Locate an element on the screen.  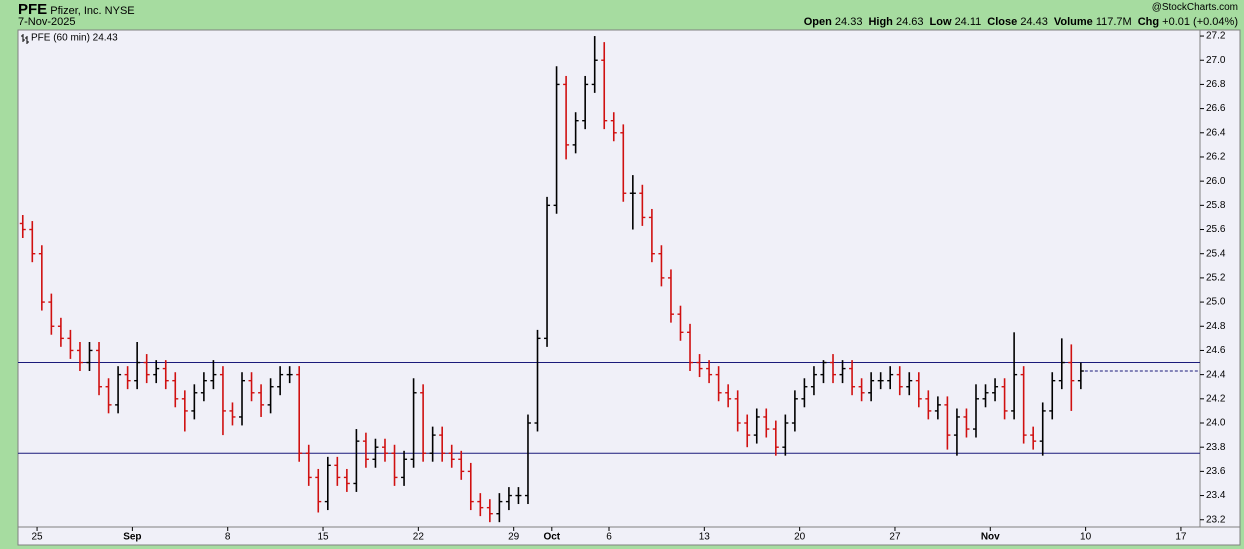
stat-label: Close is located at coordinates (1002, 22).